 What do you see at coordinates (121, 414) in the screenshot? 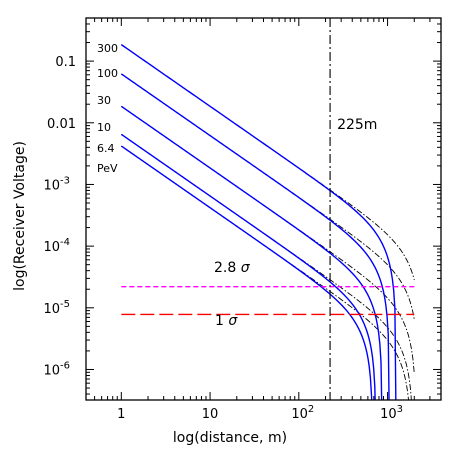
I see `x-tick-label-1: 1` at bounding box center [121, 414].